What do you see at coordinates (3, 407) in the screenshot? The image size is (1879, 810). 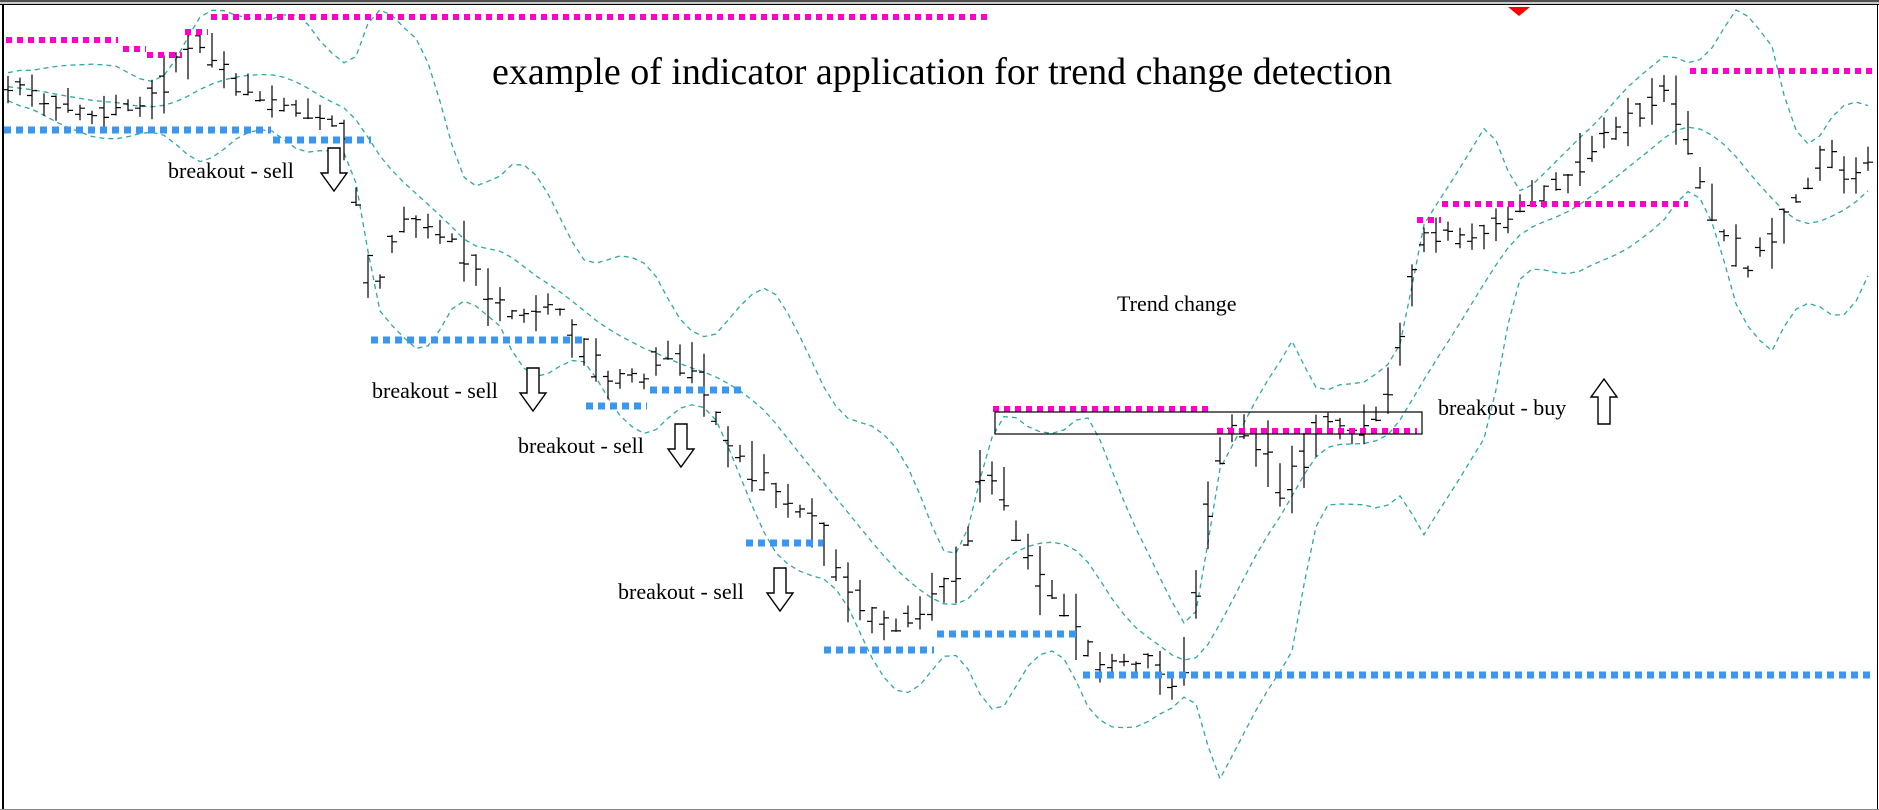 I see `window-border-left` at bounding box center [3, 407].